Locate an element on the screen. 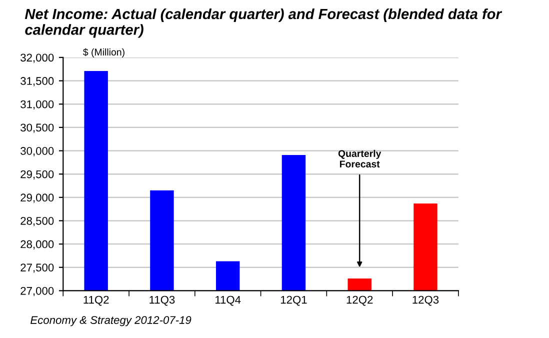 The image size is (549, 338). y-axis-title: $ (Million) is located at coordinates (103, 53).